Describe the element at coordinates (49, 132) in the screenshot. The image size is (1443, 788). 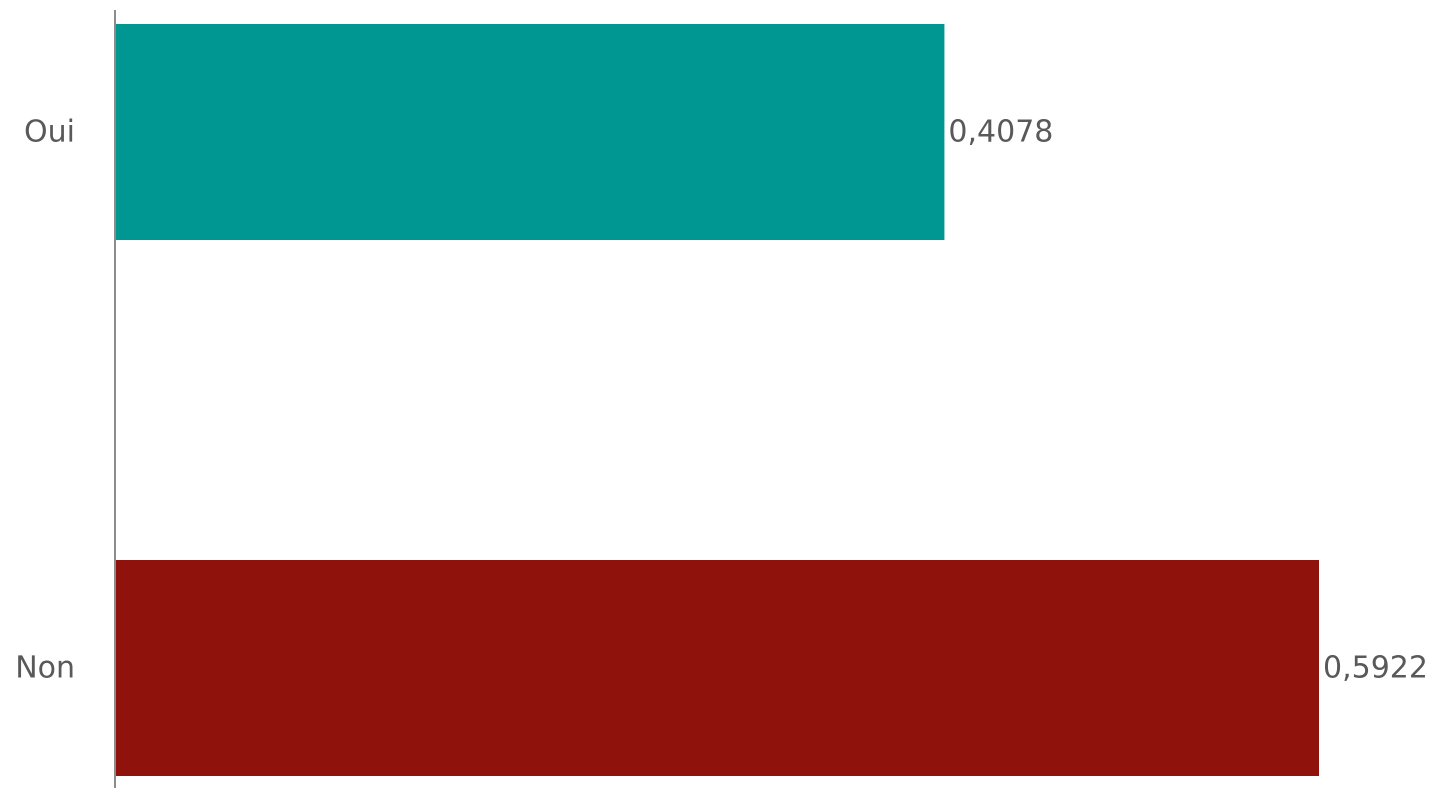
I see `category-label-oui: Oui` at that location.